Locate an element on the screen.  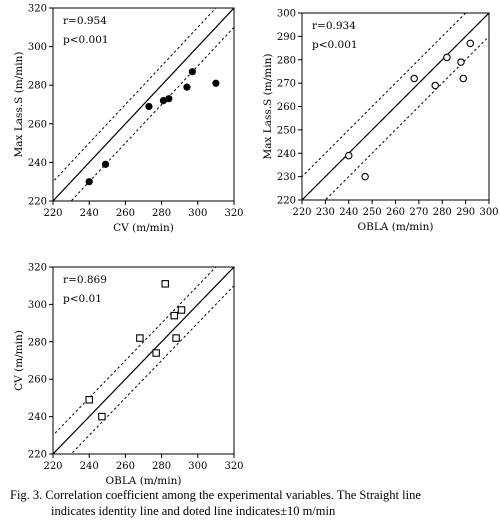
x-tick-label: 250 is located at coordinates (372, 212).